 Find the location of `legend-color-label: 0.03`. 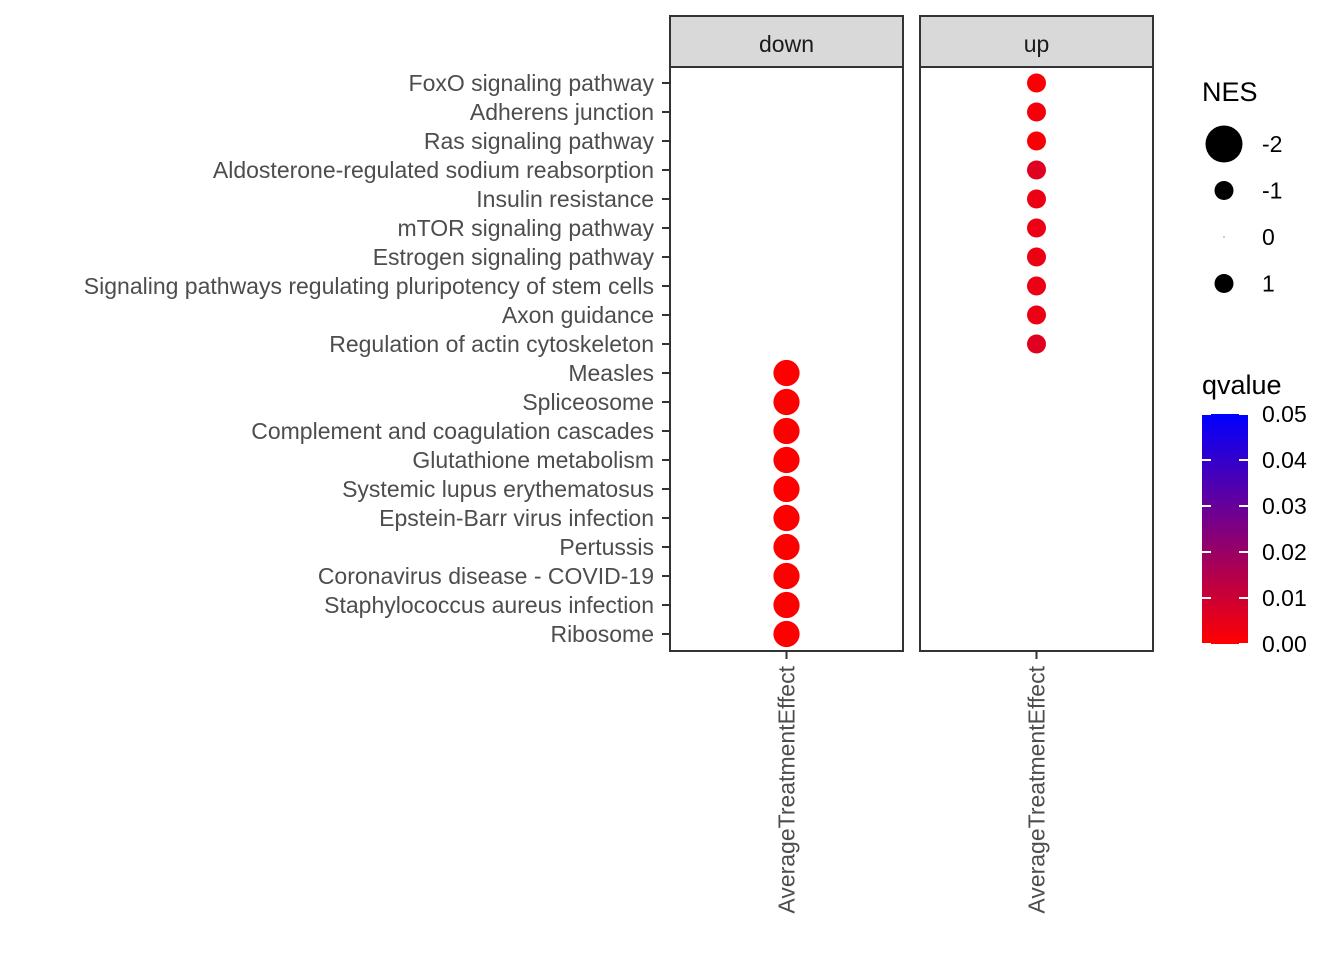

legend-color-label: 0.03 is located at coordinates (1284, 506).